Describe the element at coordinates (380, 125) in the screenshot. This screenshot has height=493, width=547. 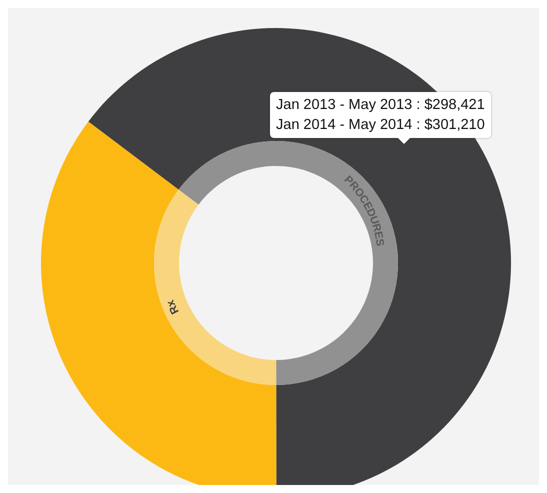
I see `text: Jan 2014 - May 2014 : $301,210` at that location.